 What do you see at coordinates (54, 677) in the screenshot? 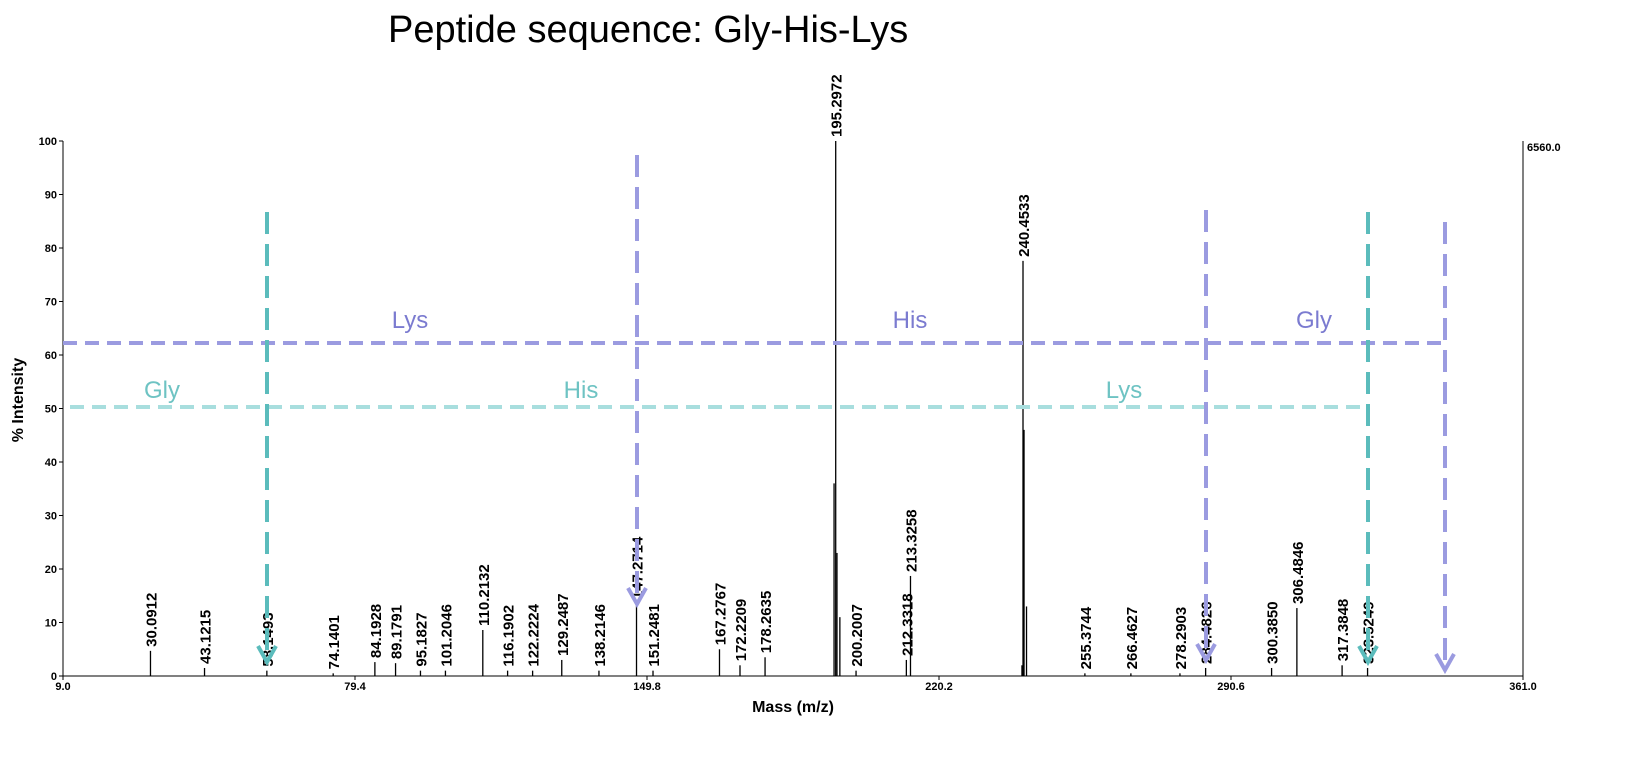
I see `y-tick-label: 0` at bounding box center [54, 677].